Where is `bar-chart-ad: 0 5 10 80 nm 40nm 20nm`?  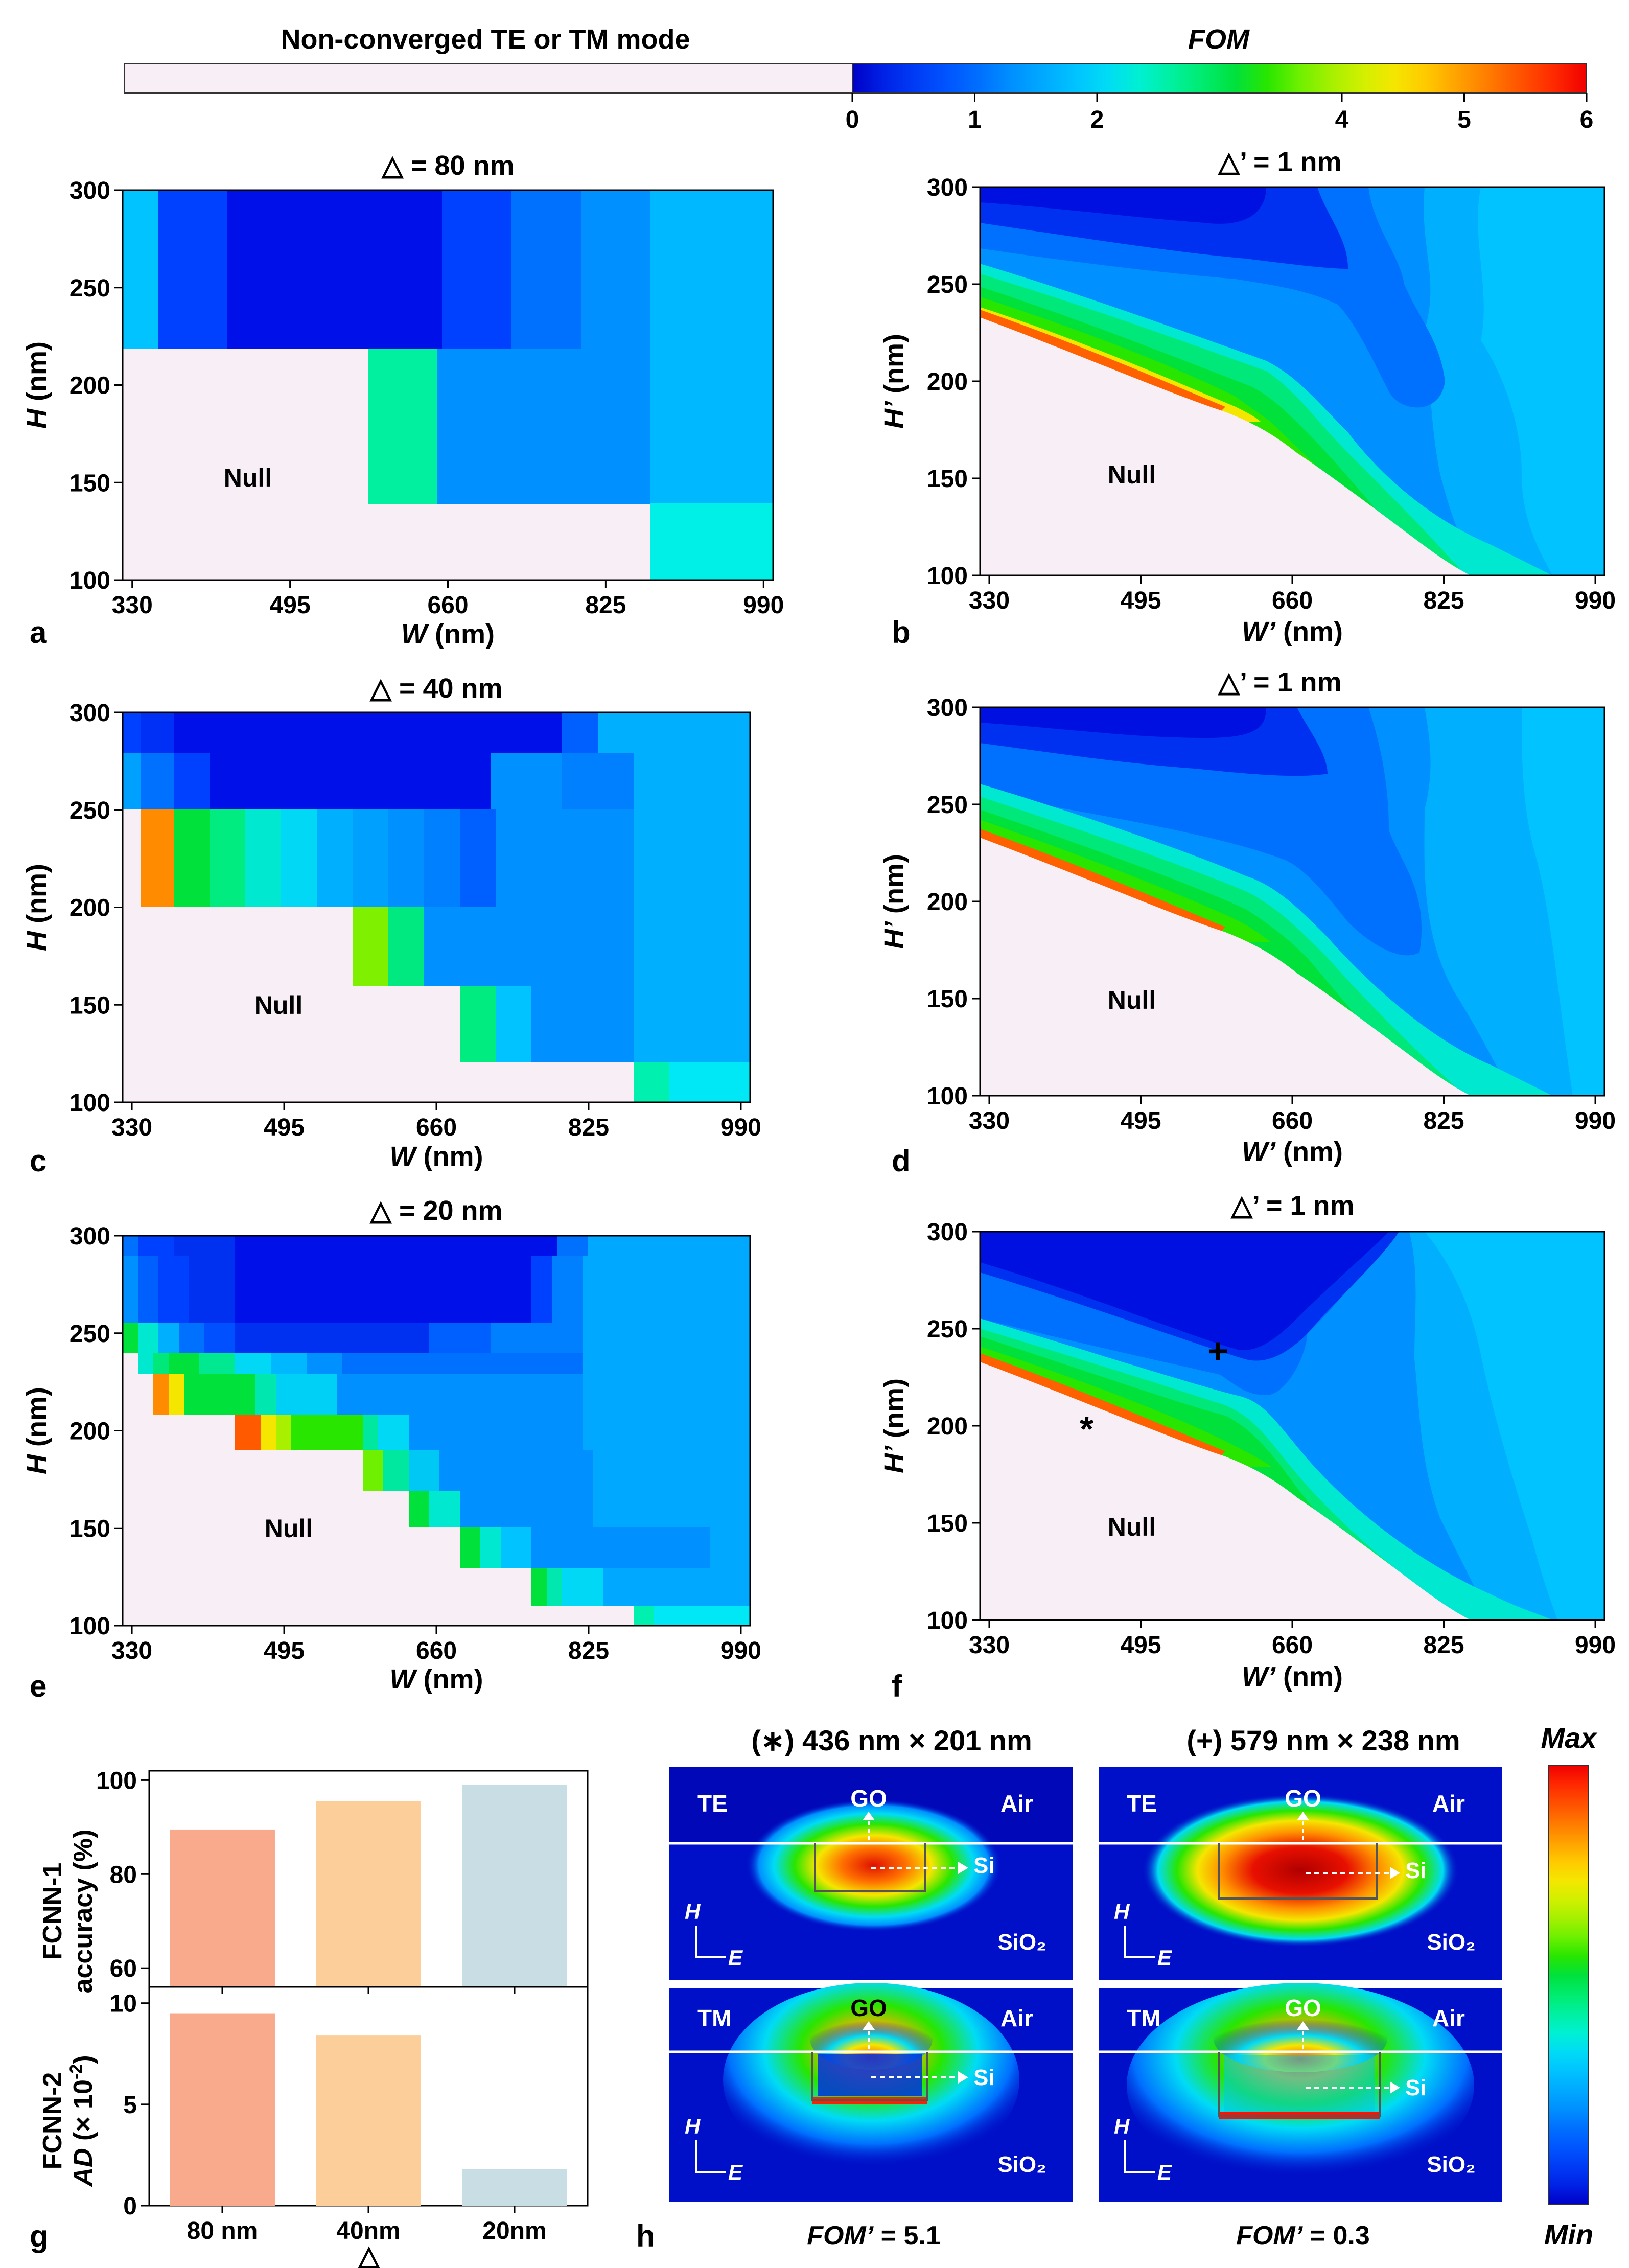 bar-chart-ad: 0 5 10 80 nm 40nm 20nm is located at coordinates (349, 2115).